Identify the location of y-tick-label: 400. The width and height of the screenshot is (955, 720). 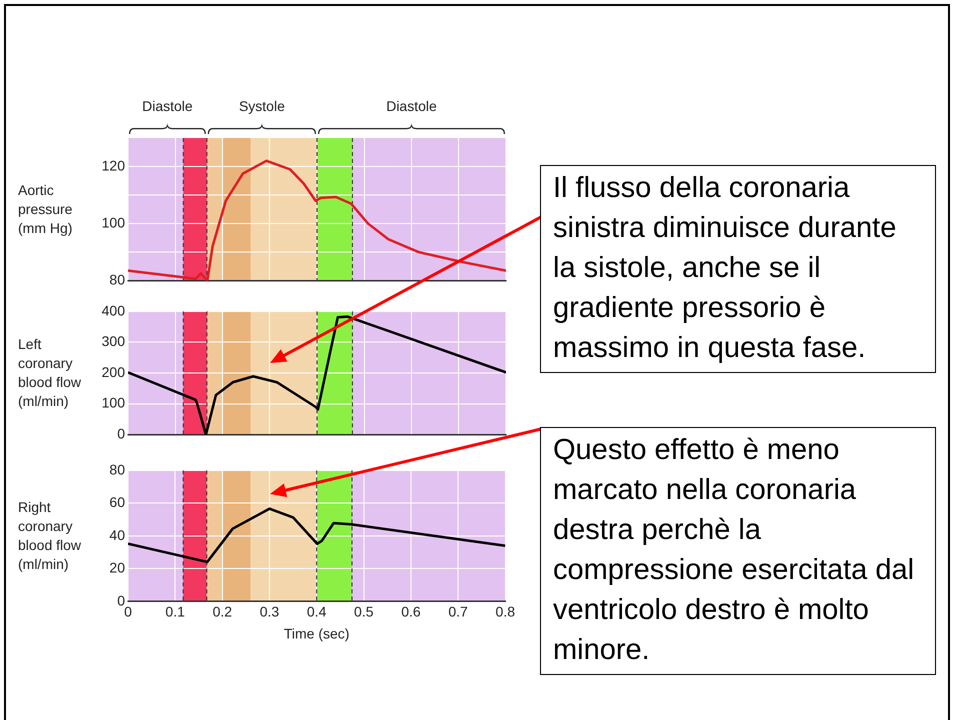
(114, 310).